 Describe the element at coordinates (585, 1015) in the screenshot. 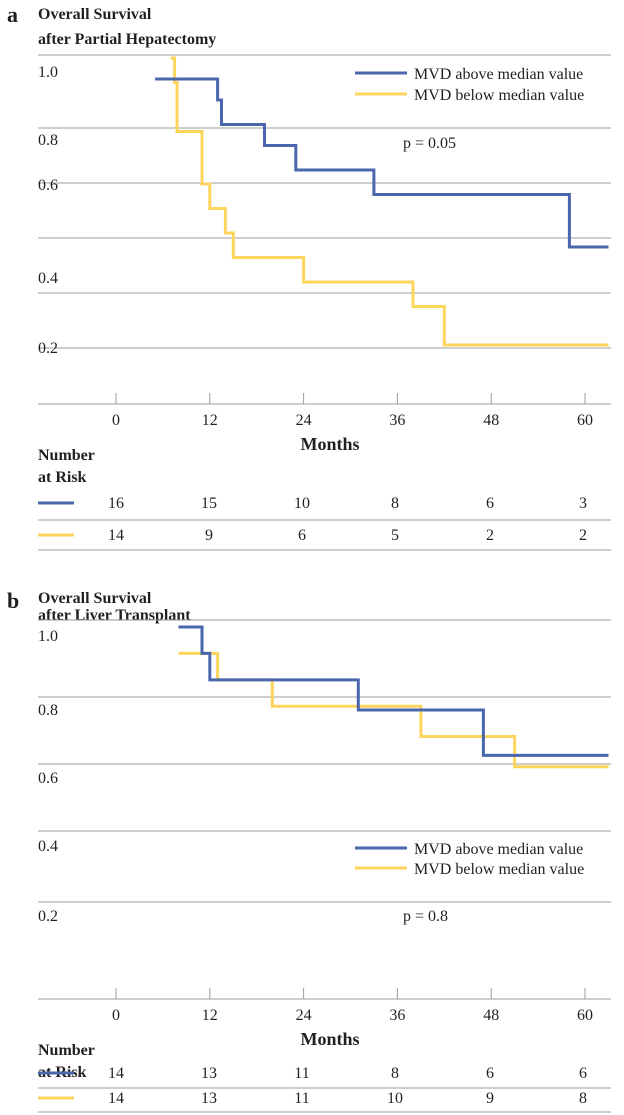

I see `panel-b-x-tick-label: 60` at that location.